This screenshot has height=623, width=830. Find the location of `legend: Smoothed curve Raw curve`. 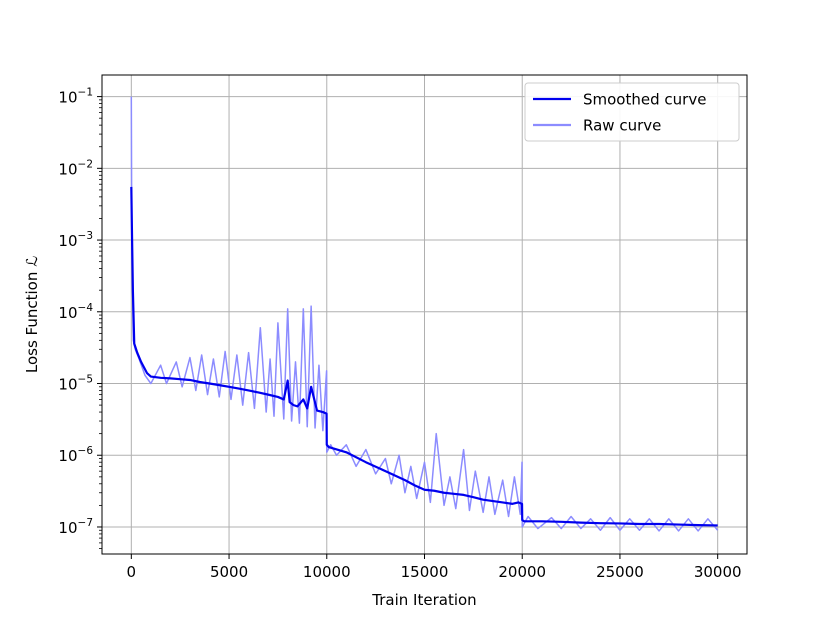

legend: Smoothed curve Raw curve is located at coordinates (632, 112).